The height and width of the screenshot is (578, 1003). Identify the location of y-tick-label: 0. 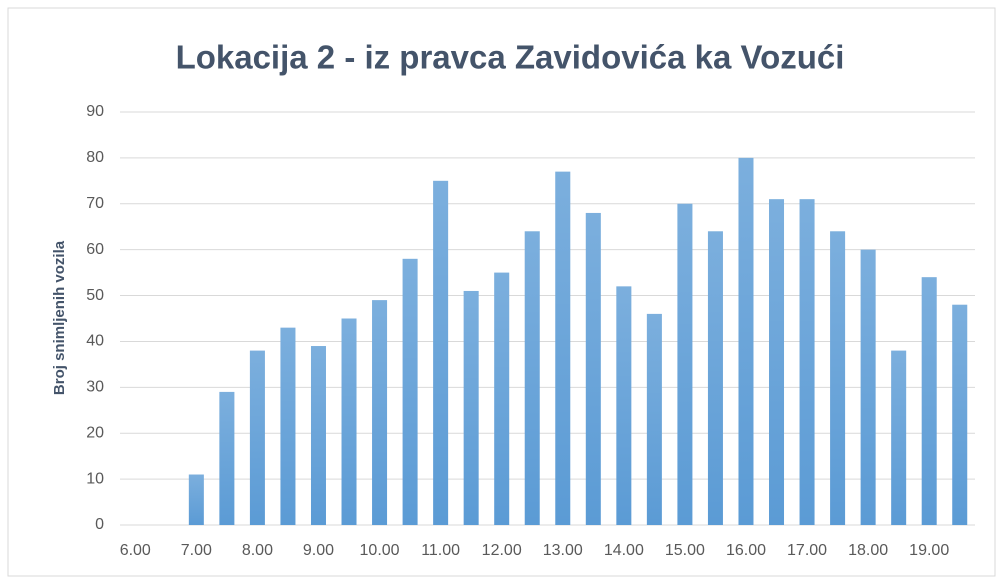
(99, 524).